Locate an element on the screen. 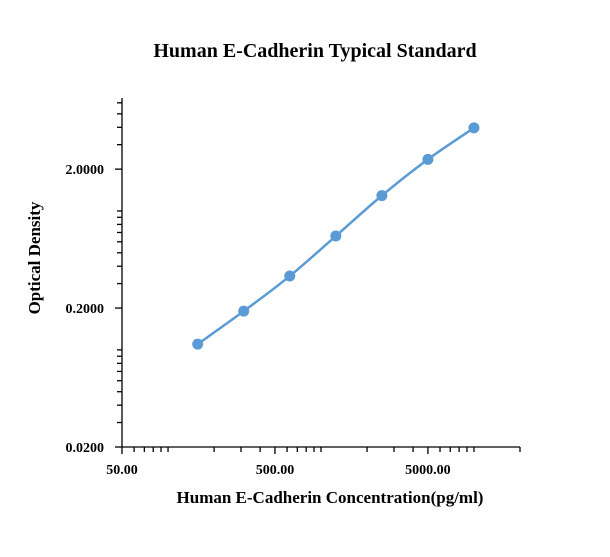 The height and width of the screenshot is (557, 610). chart-title: Human E-Cadherin Typical Standard is located at coordinates (314, 51).